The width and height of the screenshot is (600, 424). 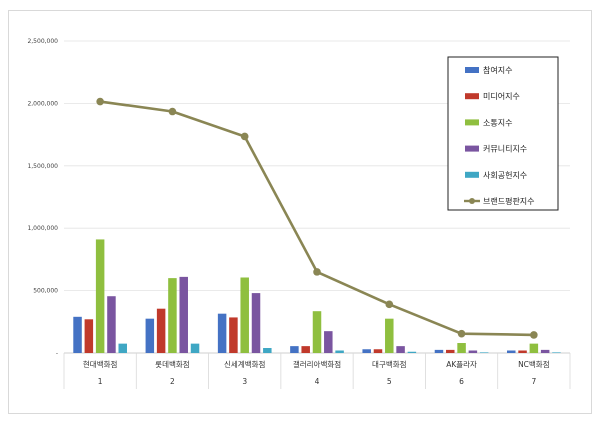 I want to click on x-category-number: 5, so click(x=389, y=381).